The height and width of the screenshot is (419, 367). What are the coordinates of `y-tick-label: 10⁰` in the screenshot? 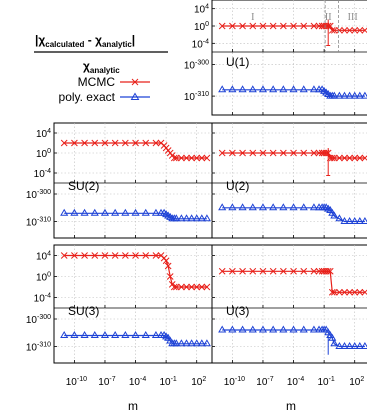 It's located at (201, 27).